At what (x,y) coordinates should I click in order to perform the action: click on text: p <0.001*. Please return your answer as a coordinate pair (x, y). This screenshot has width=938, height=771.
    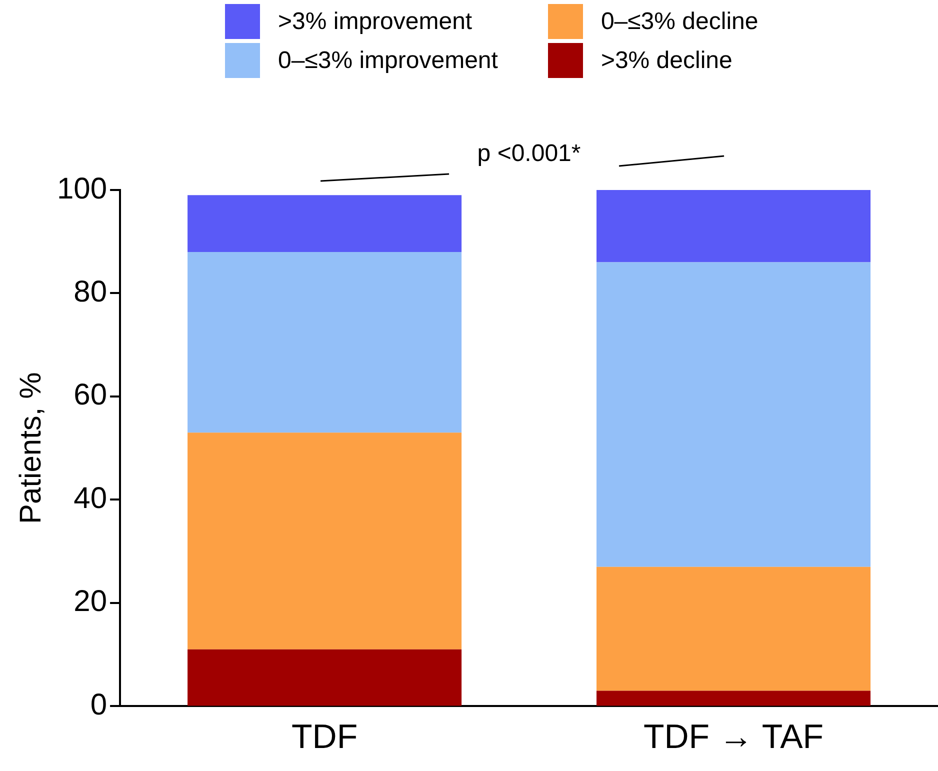
    Looking at the image, I should click on (529, 154).